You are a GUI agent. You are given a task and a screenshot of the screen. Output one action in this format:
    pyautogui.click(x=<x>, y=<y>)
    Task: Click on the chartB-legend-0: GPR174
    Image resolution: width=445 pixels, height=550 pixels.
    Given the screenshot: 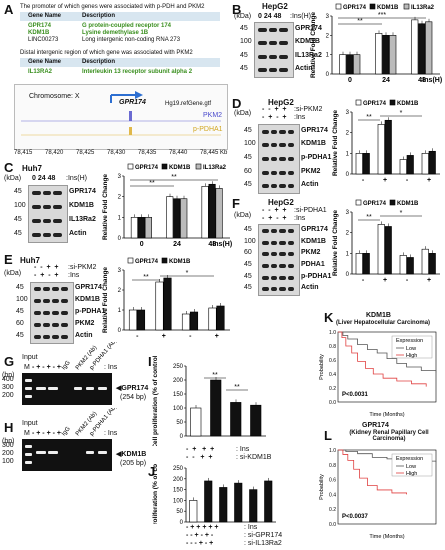 What is the action you would take?
    pyautogui.click(x=355, y=8)
    